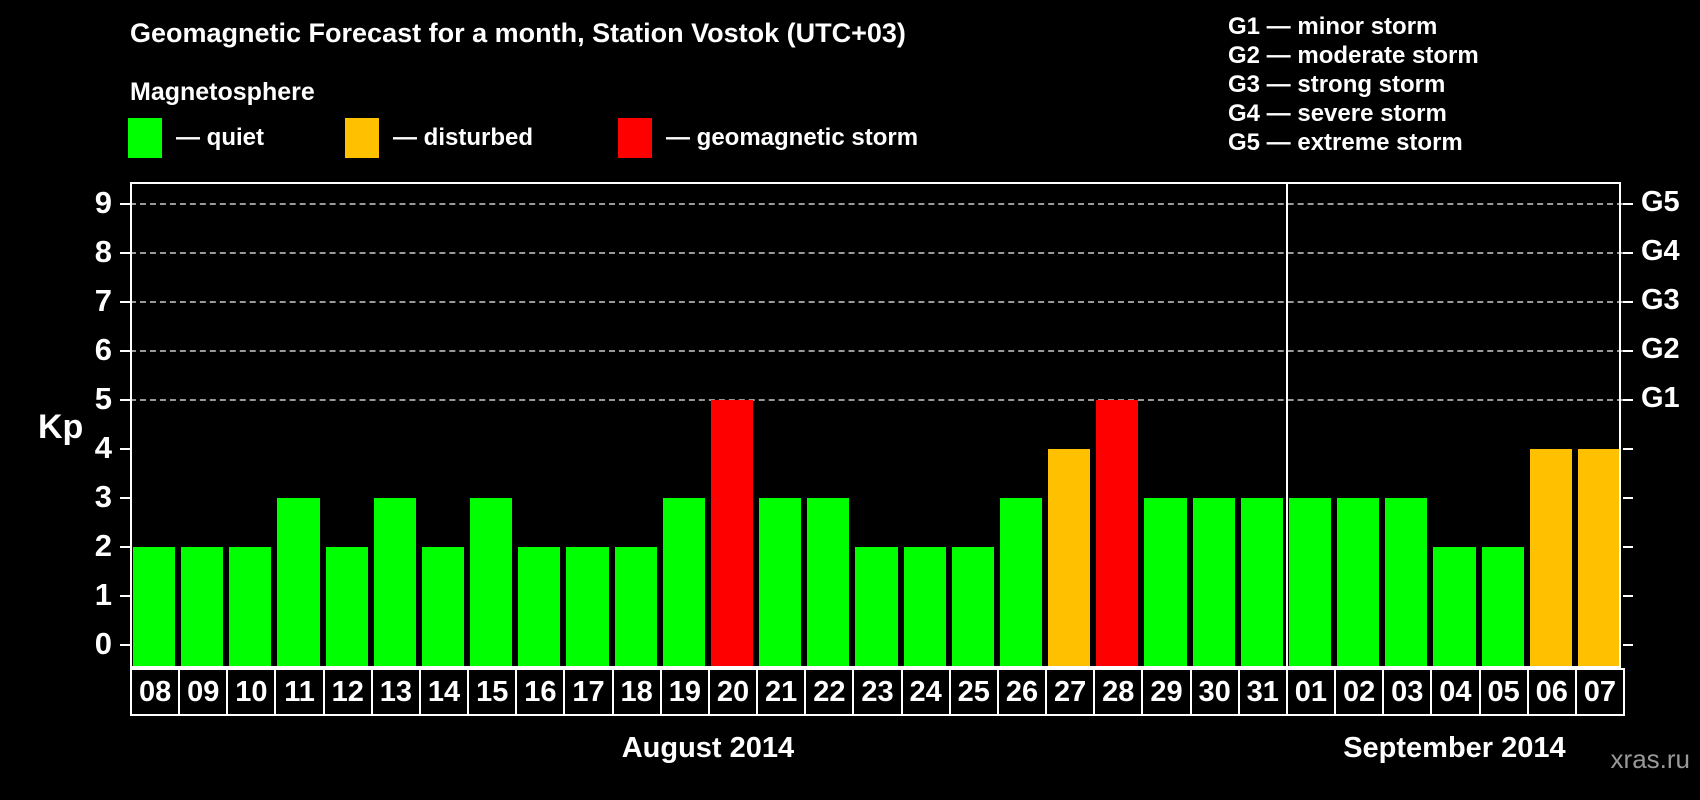 The image size is (1700, 800). Describe the element at coordinates (1660, 300) in the screenshot. I see `right-axis-label-G3: G3` at that location.